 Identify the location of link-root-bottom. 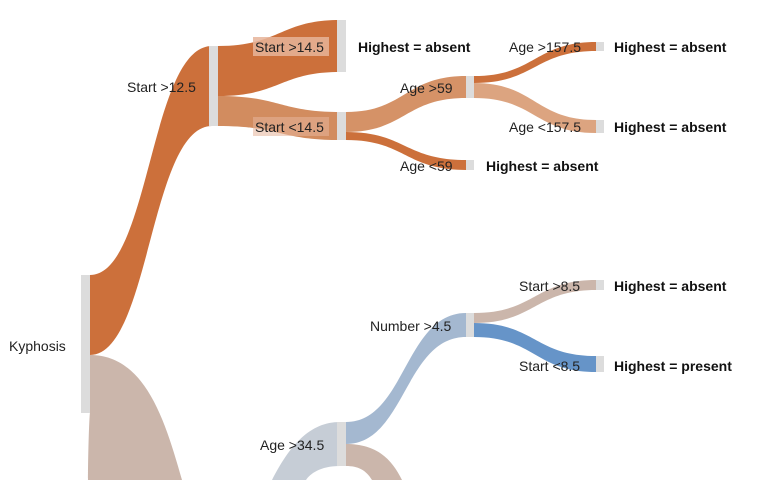
(135, 417).